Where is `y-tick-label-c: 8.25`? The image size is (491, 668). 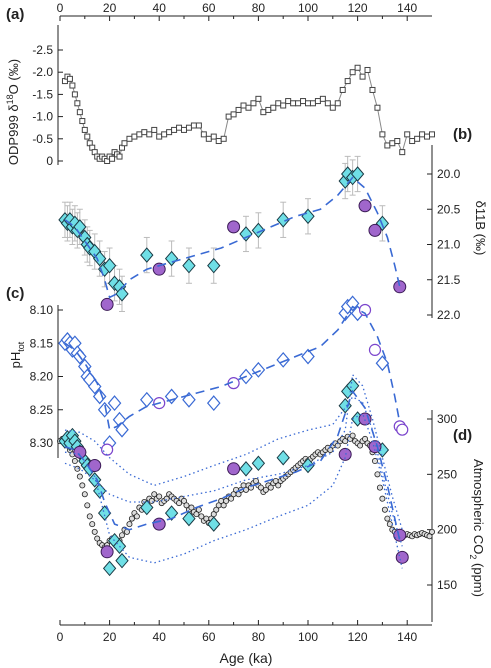 y-tick-label-c: 8.25 is located at coordinates (42, 410).